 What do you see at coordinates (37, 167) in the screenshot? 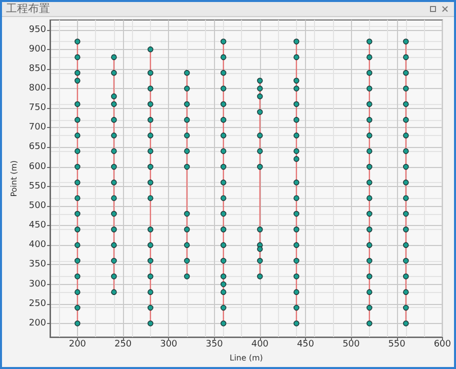
I see `y-tick-label: 600` at bounding box center [37, 167].